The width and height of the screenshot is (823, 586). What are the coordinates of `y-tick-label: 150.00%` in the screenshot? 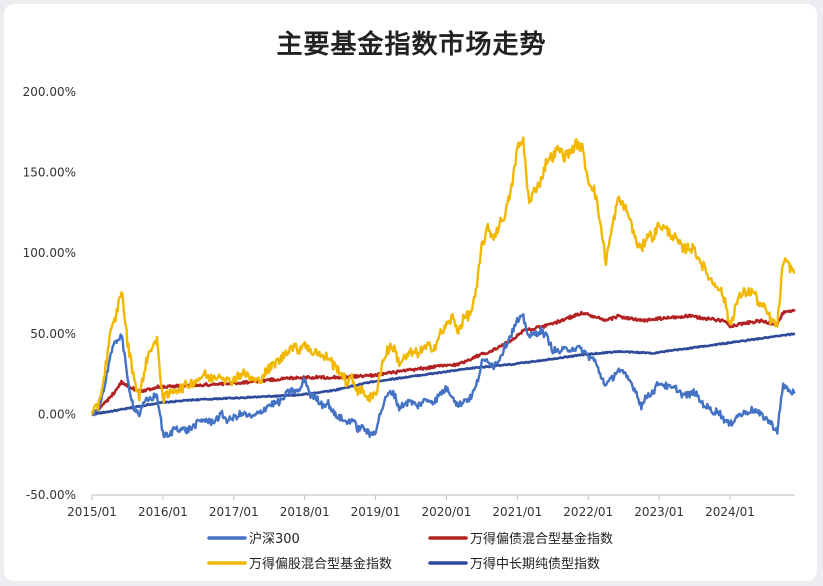 It's located at (49, 173).